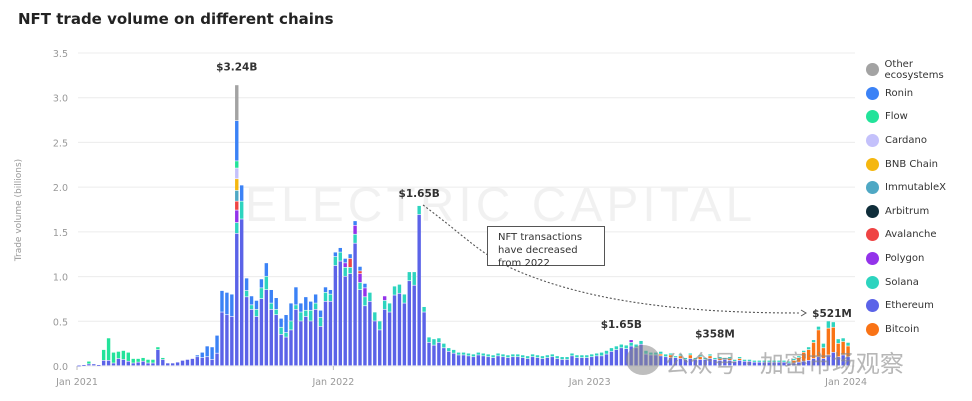 This screenshot has height=401, width=972. I want to click on trend-arrow, so click(611, 259).